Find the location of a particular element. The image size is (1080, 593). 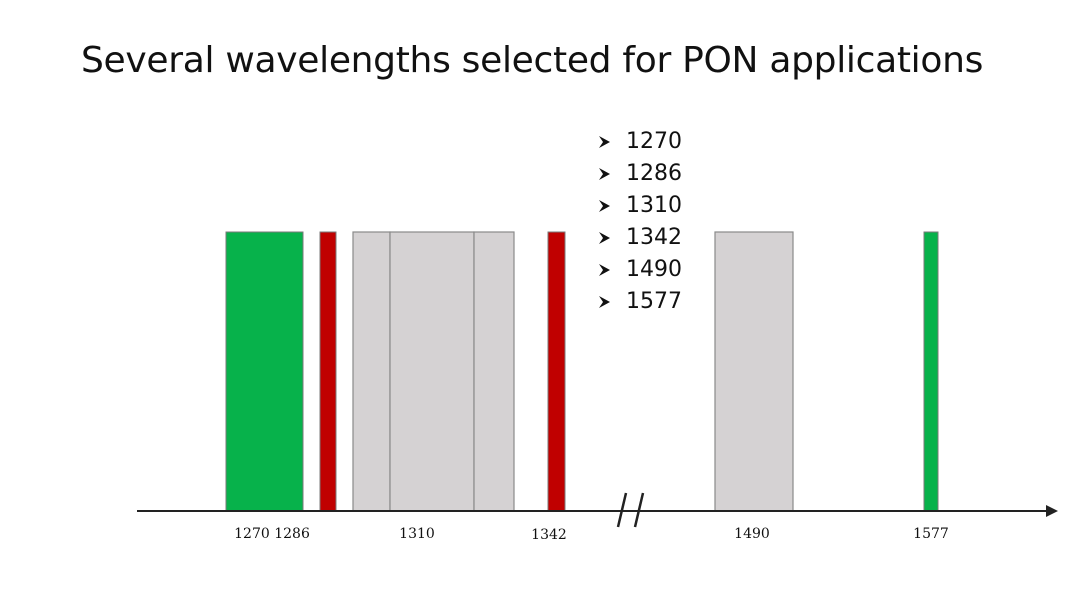

band-1310-gray-center is located at coordinates (432, 371).